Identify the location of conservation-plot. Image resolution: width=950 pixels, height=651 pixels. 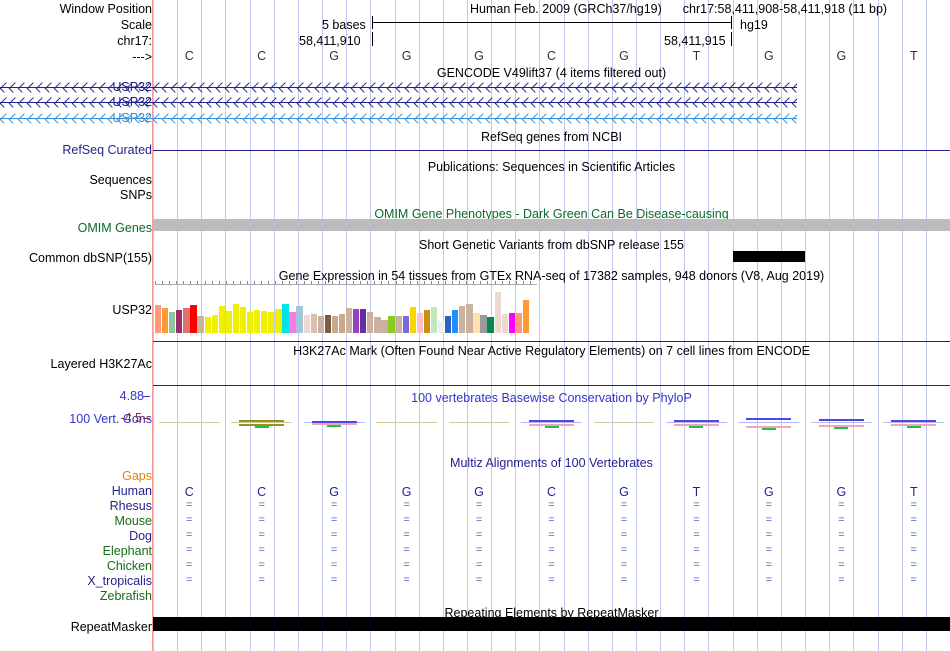
(551, 420).